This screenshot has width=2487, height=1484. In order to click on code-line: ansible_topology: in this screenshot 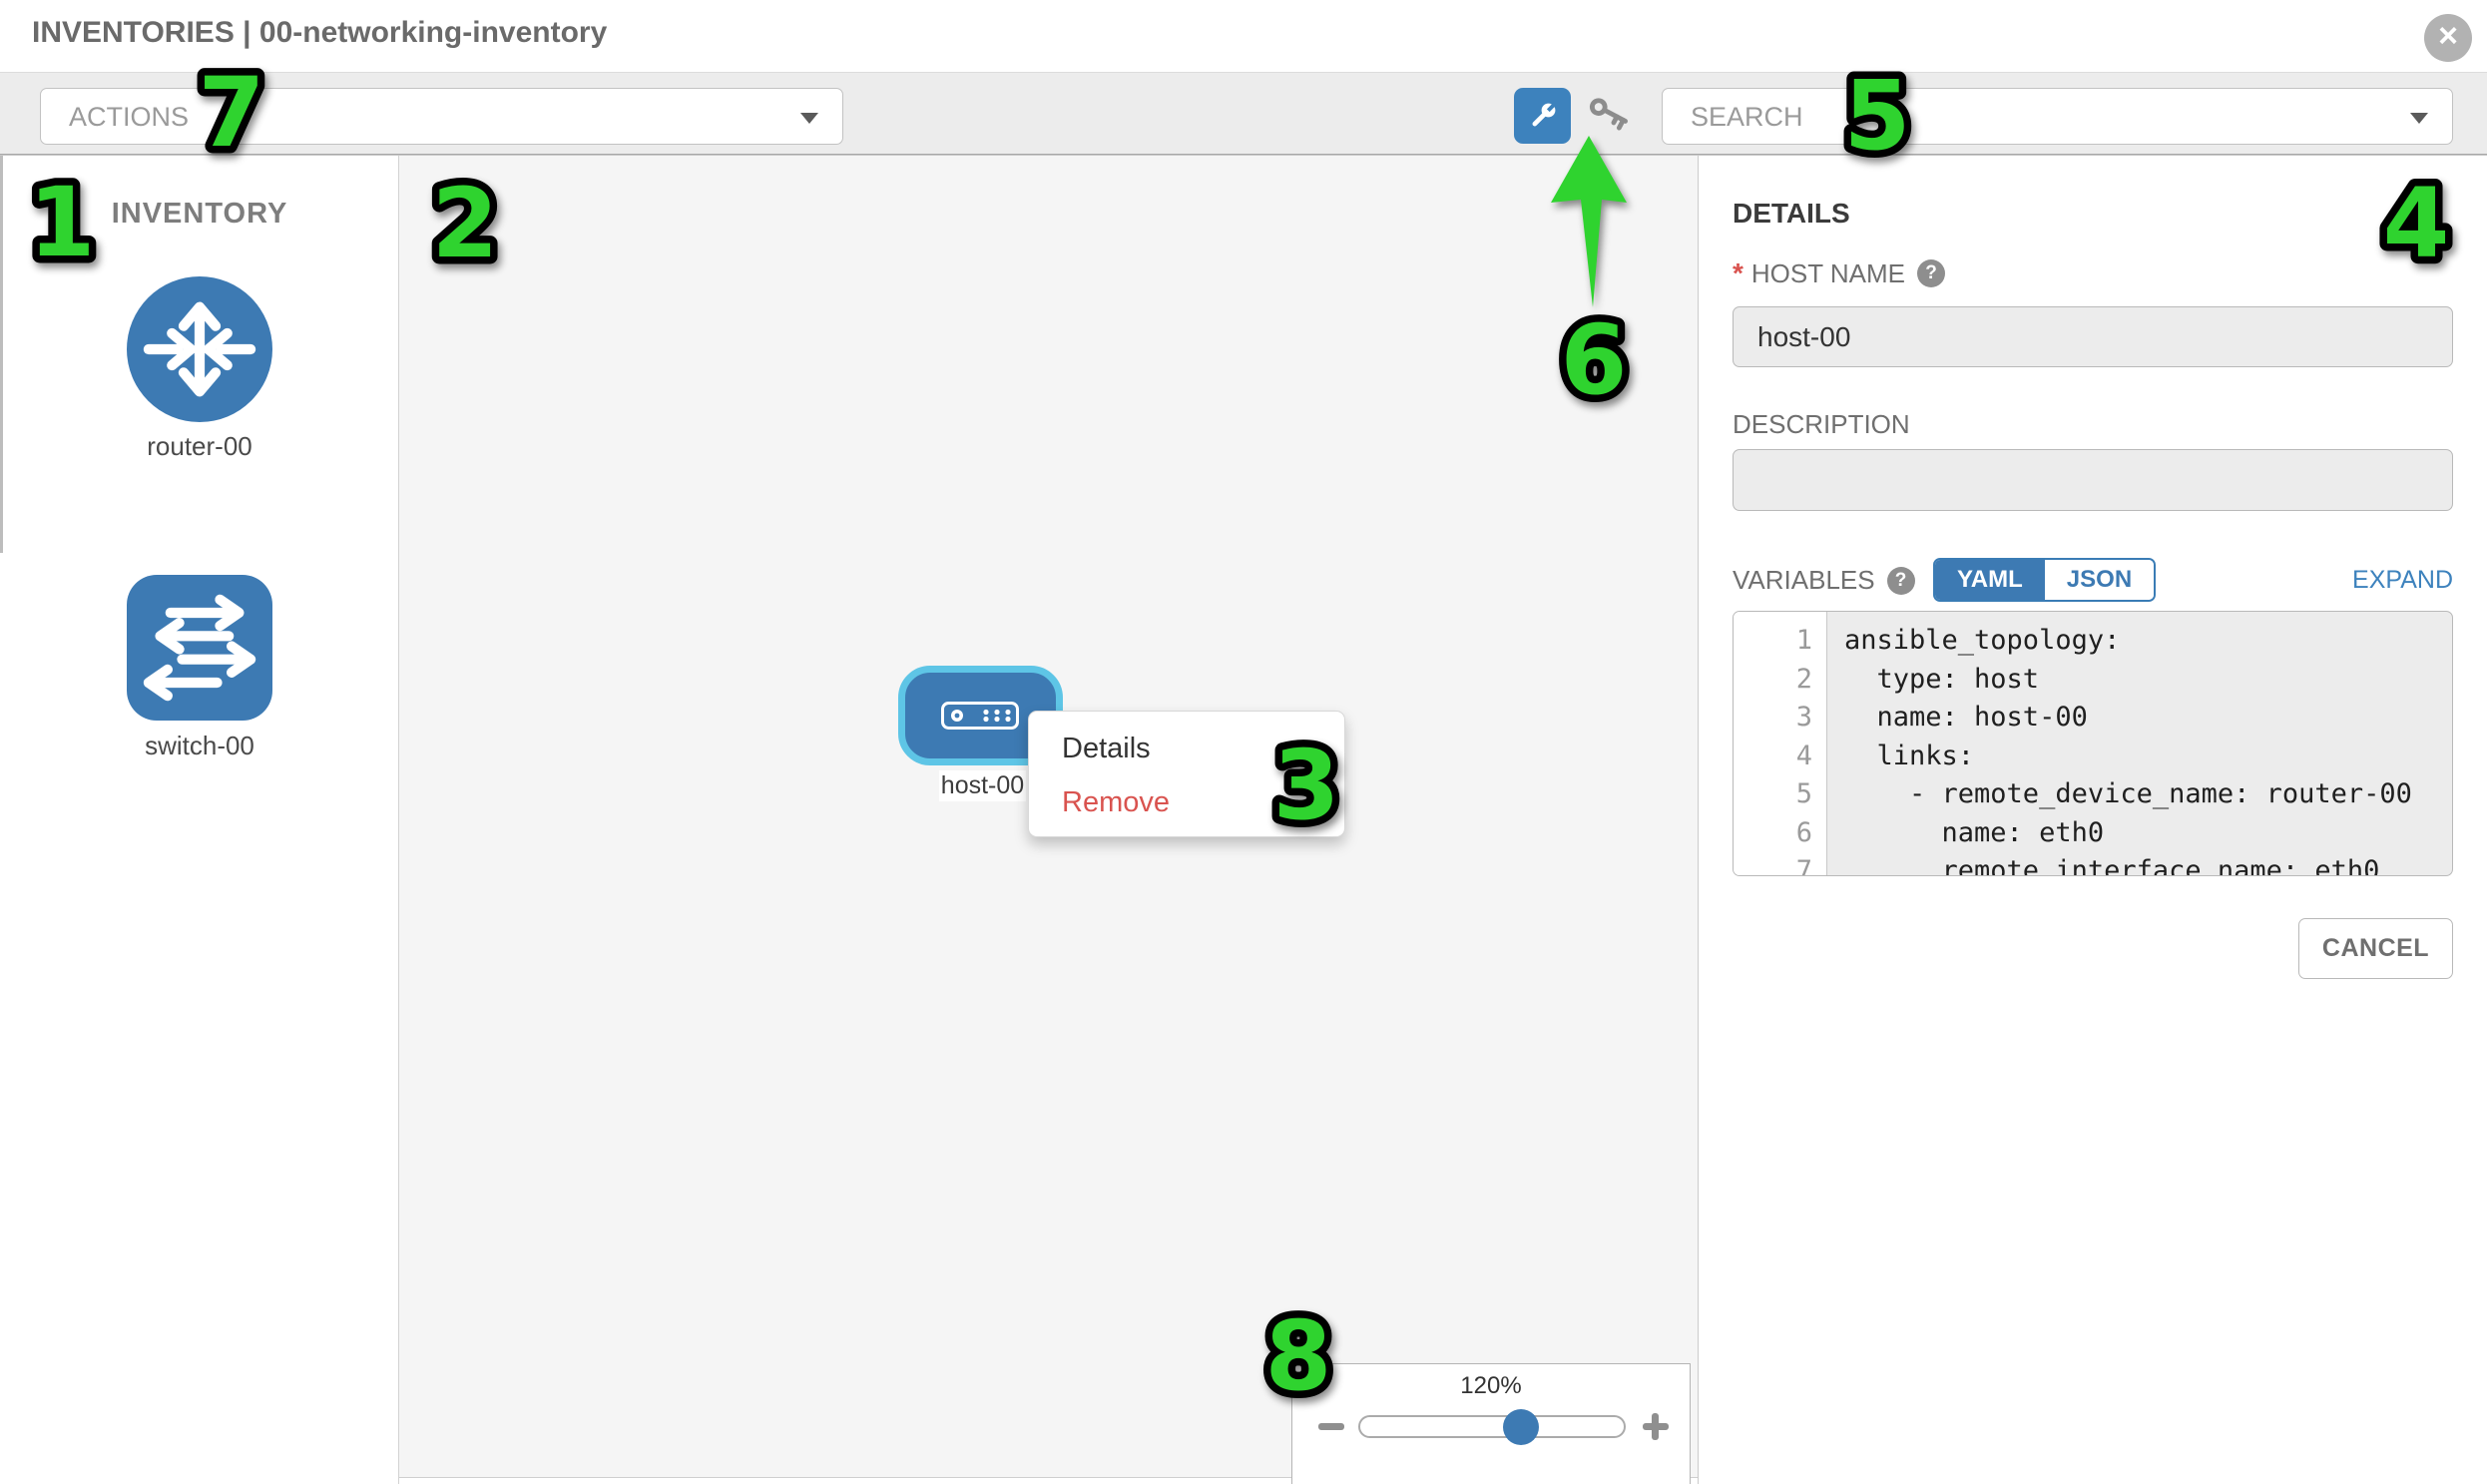, I will do `click(1982, 640)`.